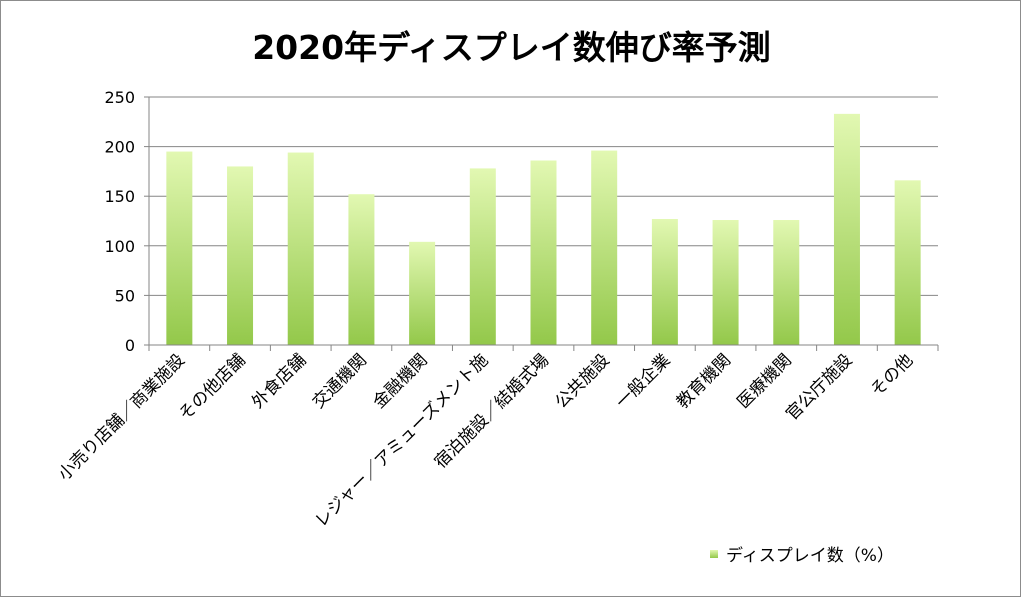  Describe the element at coordinates (119, 147) in the screenshot. I see `y-tick-label: 200` at that location.